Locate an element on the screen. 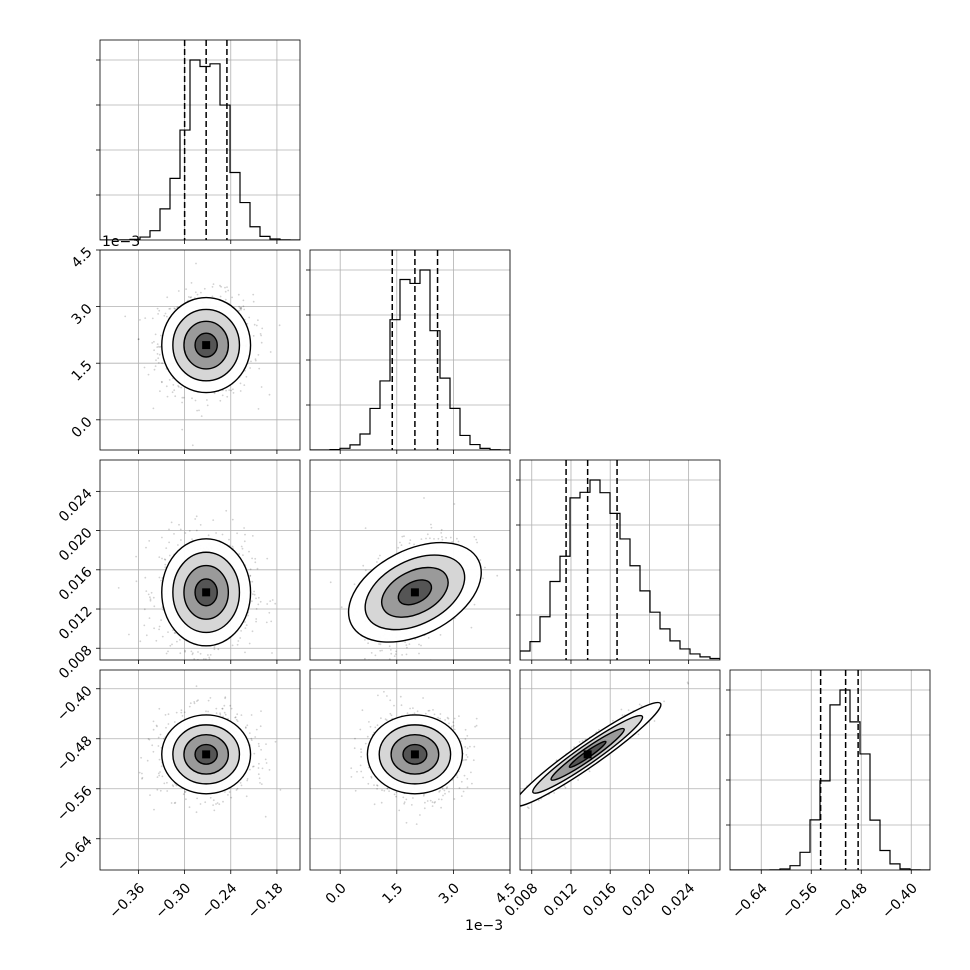 This screenshot has width=970, height=970. grid-lines is located at coordinates (620, 560).